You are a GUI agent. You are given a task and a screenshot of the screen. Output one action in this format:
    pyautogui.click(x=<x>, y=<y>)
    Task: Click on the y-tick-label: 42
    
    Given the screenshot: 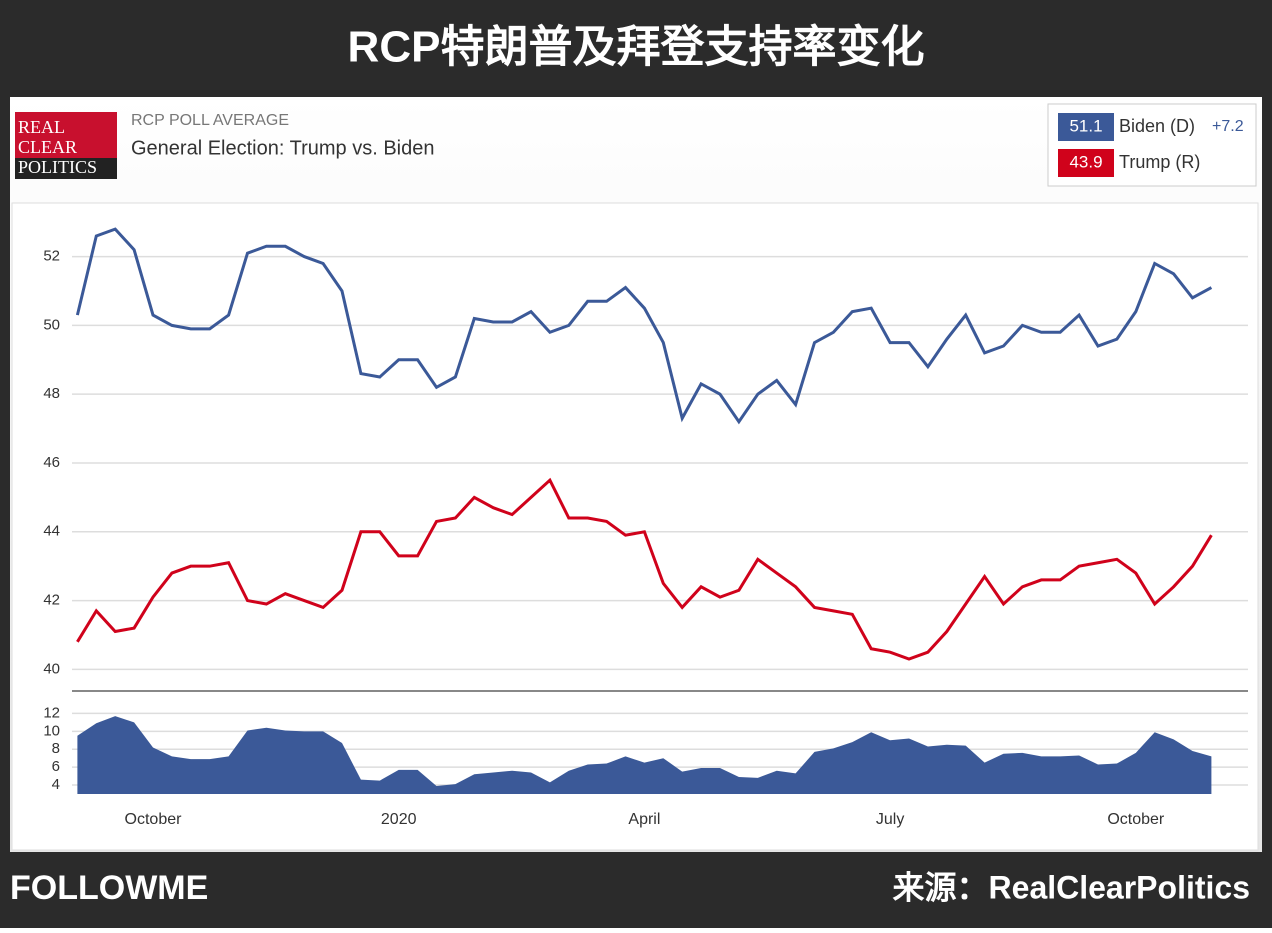 What is the action you would take?
    pyautogui.click(x=51, y=600)
    